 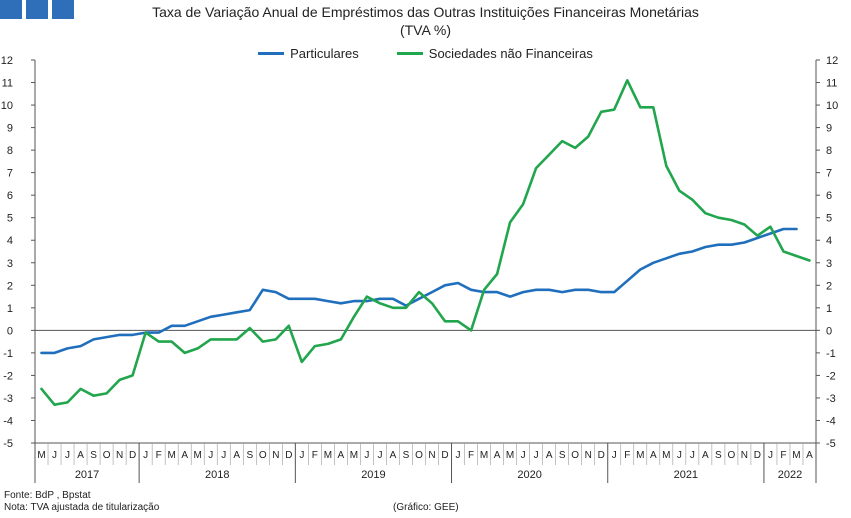 I want to click on y-tick-label-left: 5, so click(x=10, y=219).